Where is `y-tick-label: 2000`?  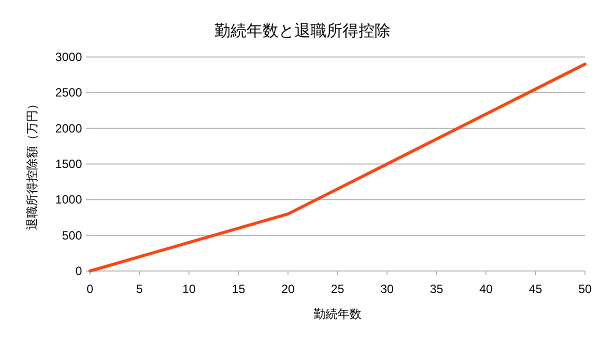
y-tick-label: 2000 is located at coordinates (68, 128).